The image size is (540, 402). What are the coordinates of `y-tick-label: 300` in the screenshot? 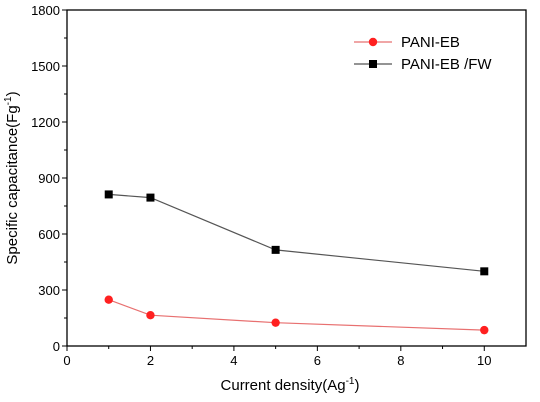 It's located at (49, 290).